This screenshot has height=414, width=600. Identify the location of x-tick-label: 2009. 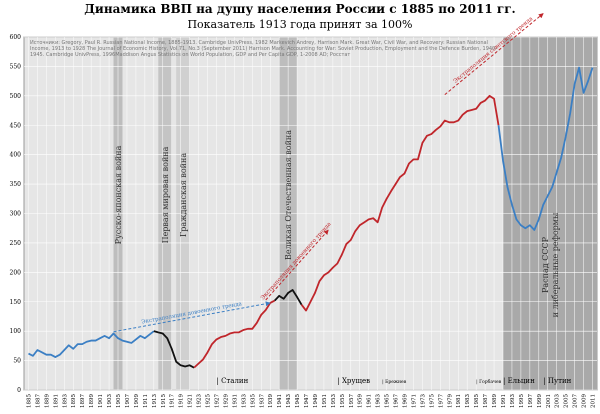
(585, 401).